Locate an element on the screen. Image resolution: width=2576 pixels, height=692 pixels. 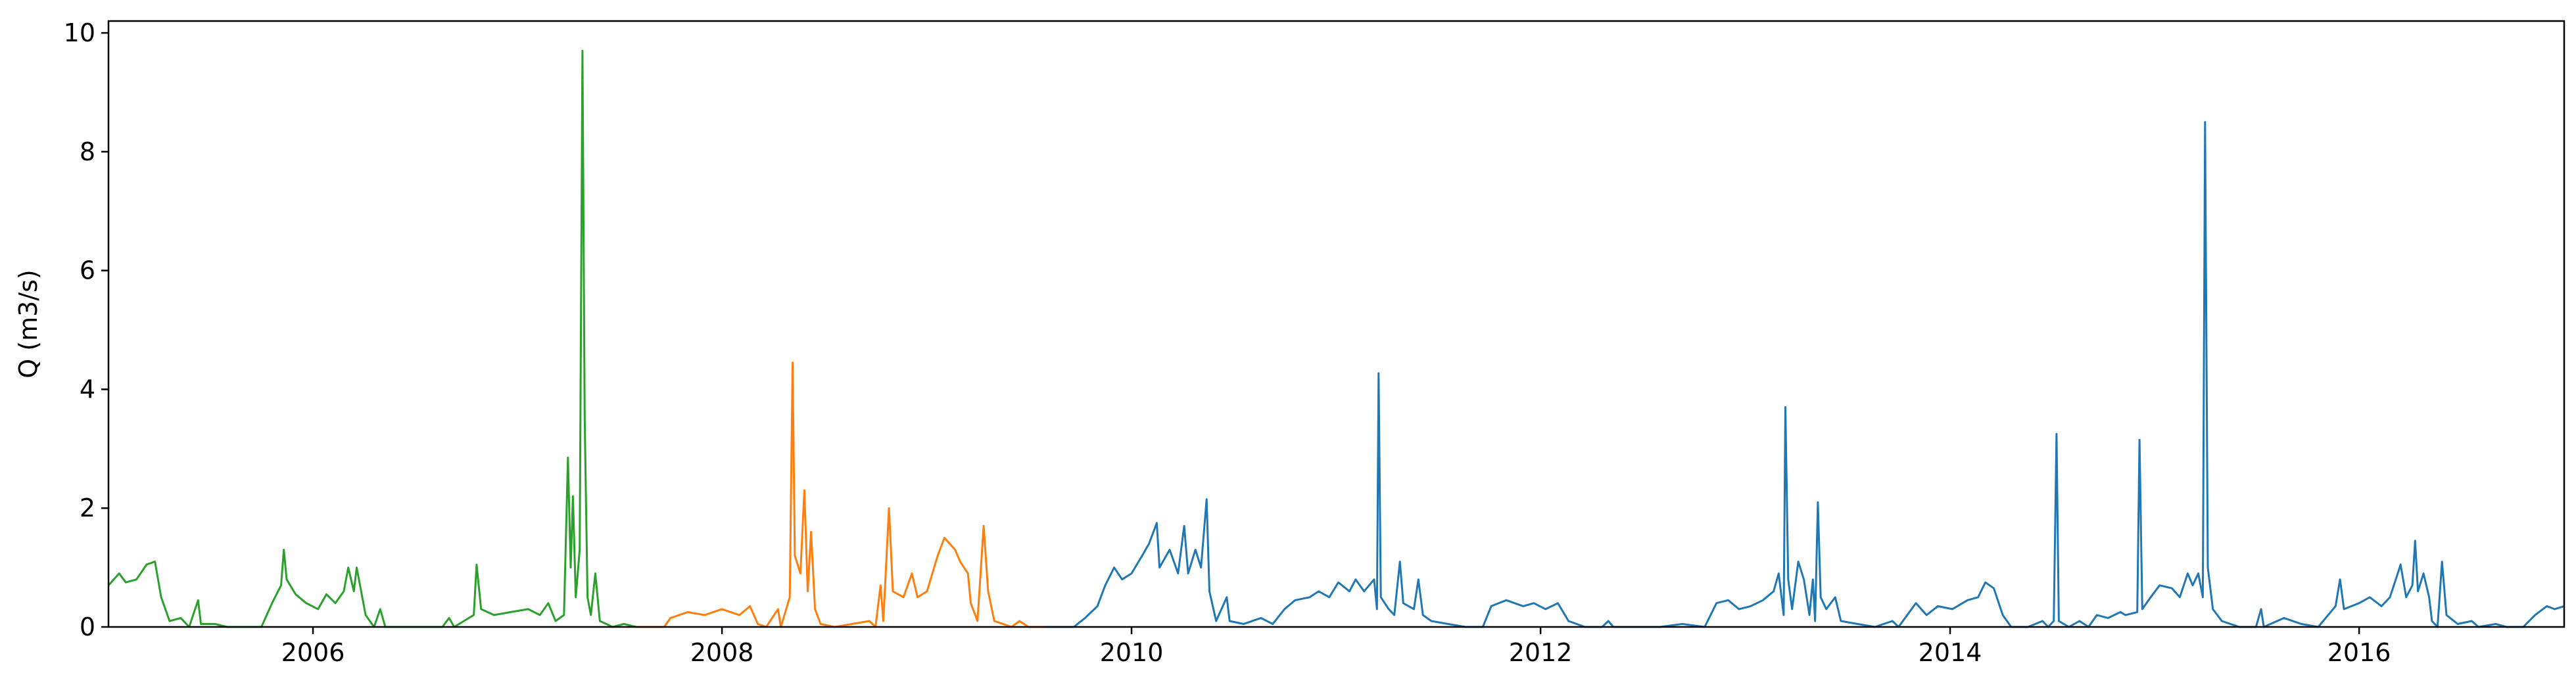
y-tick-label: 4 is located at coordinates (87, 389).